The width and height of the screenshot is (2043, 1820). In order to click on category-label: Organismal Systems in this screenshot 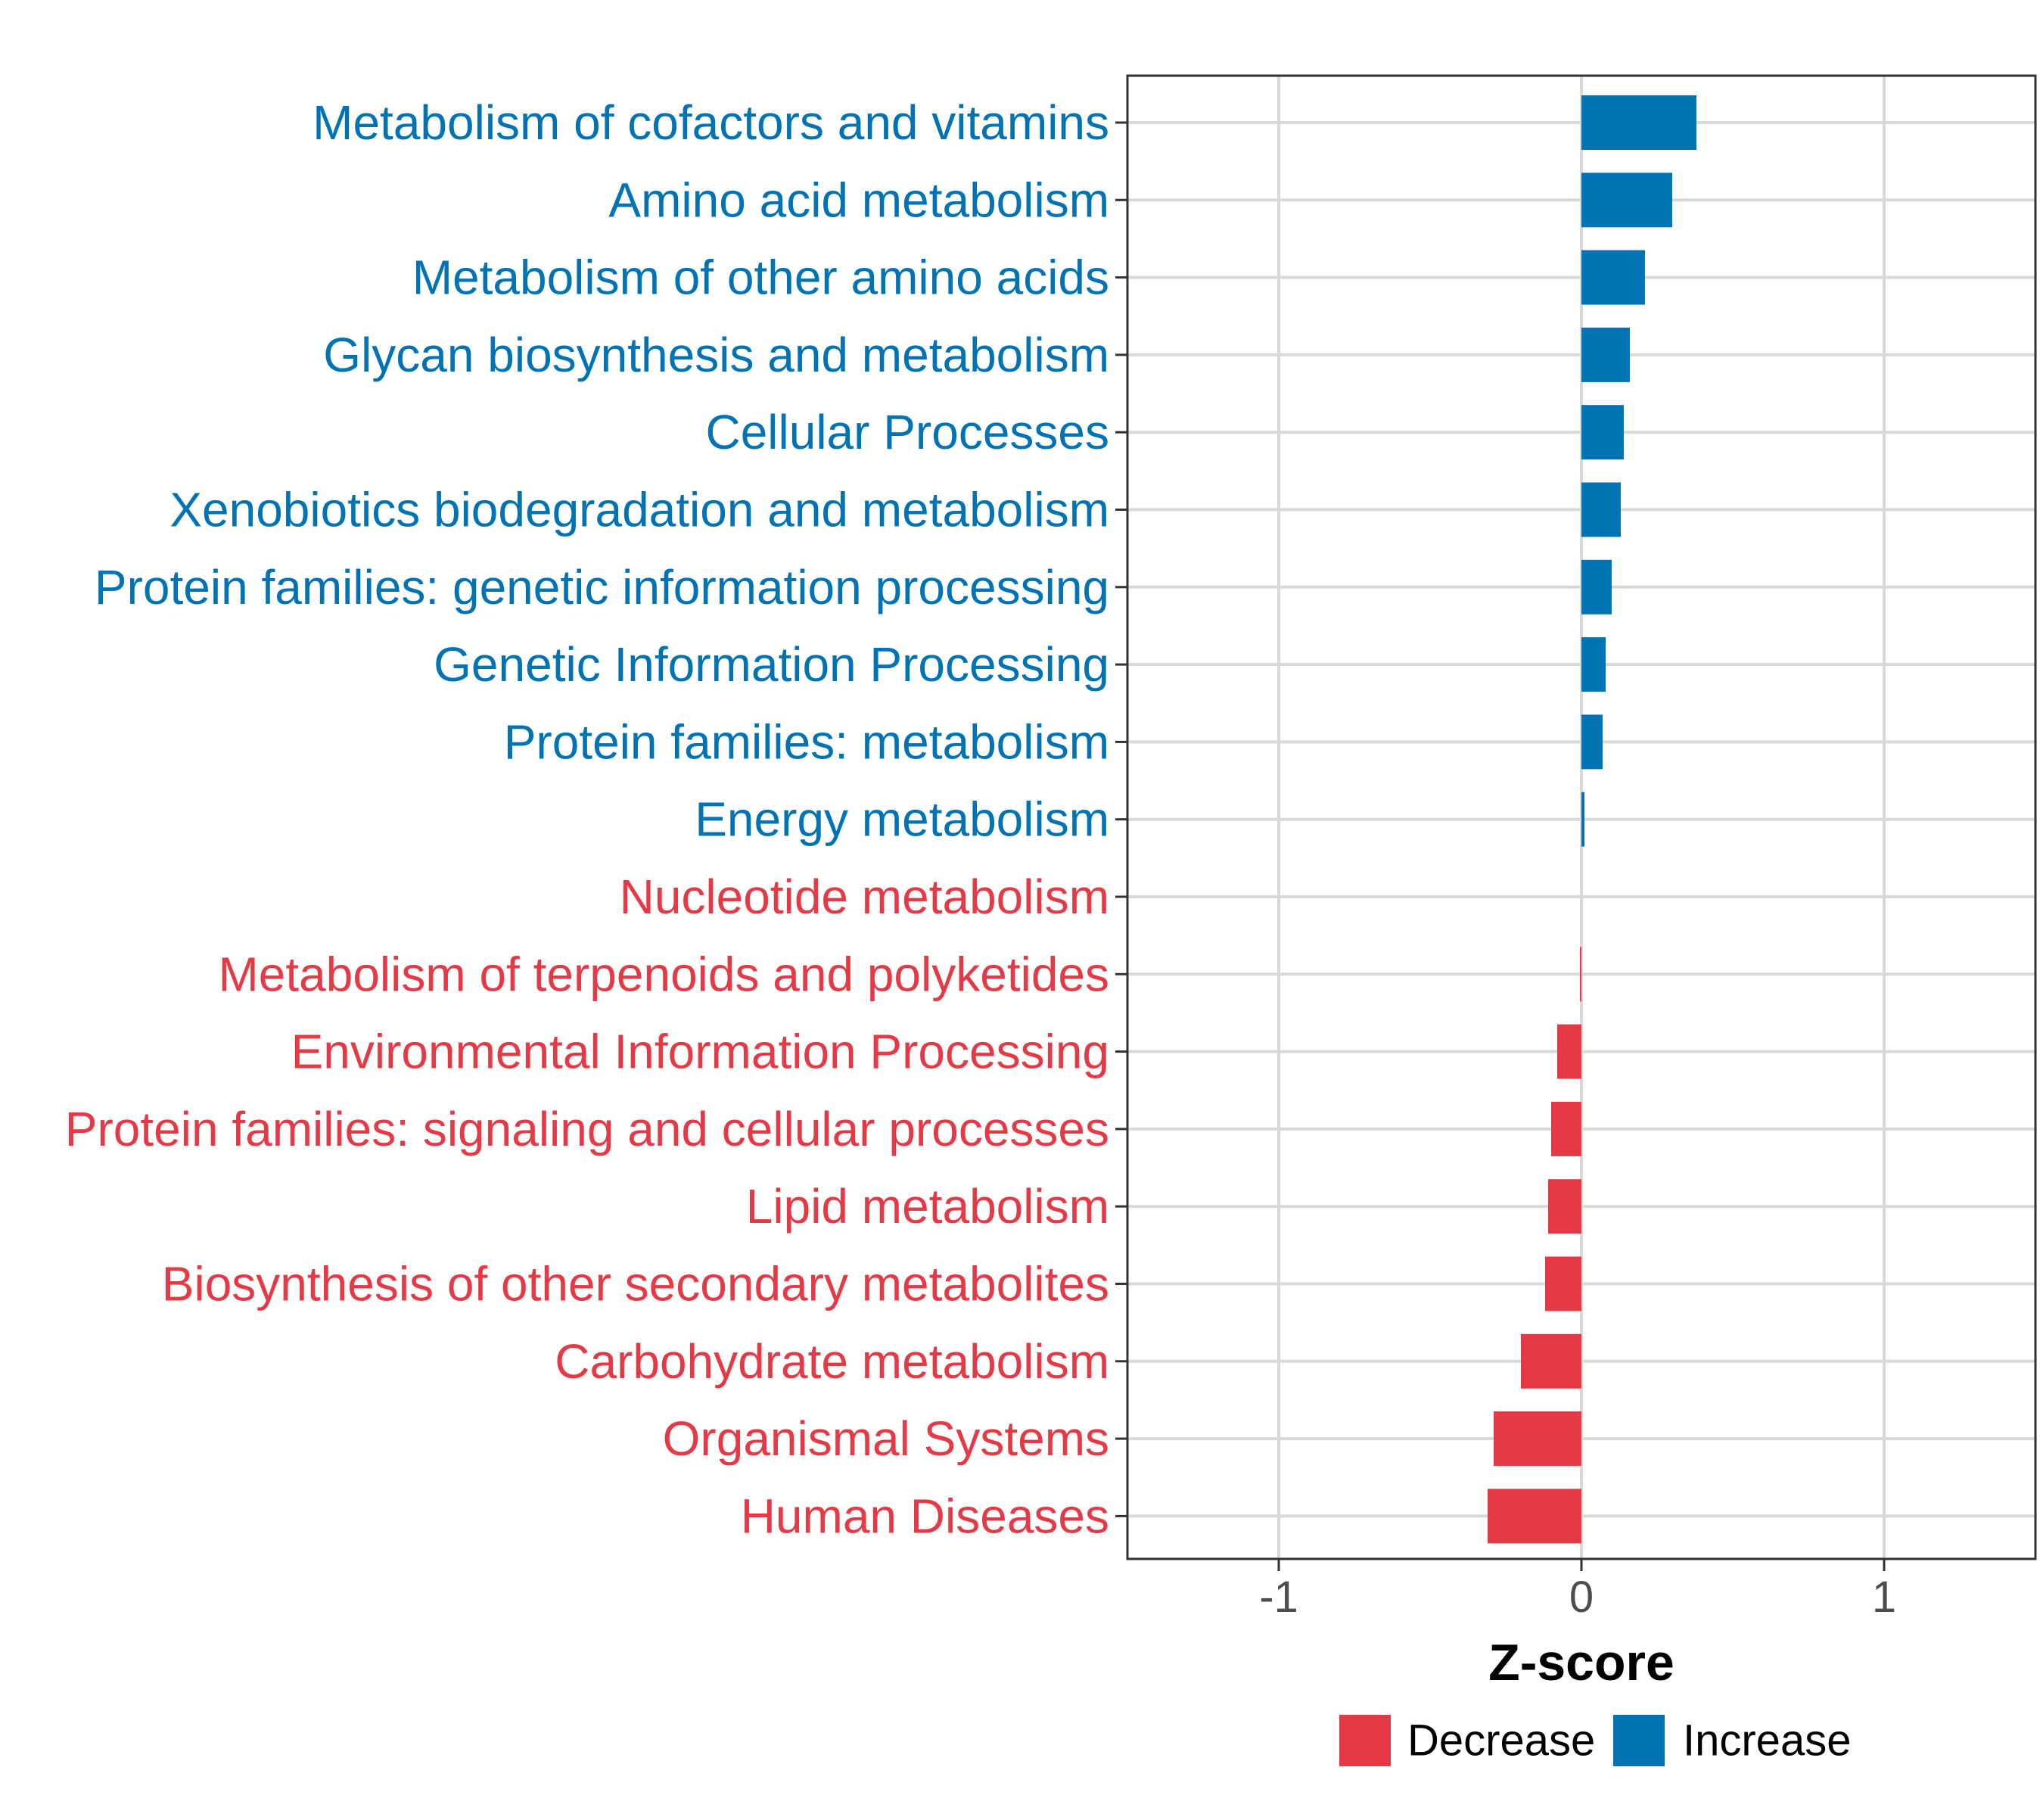, I will do `click(886, 1438)`.